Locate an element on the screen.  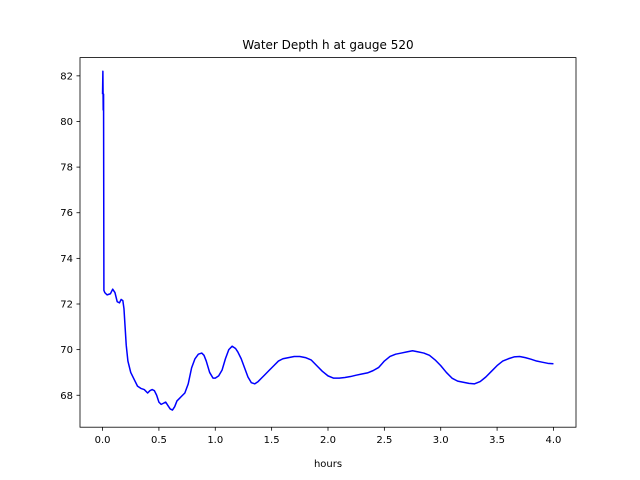
x-tick-label: 2.5 is located at coordinates (384, 440).